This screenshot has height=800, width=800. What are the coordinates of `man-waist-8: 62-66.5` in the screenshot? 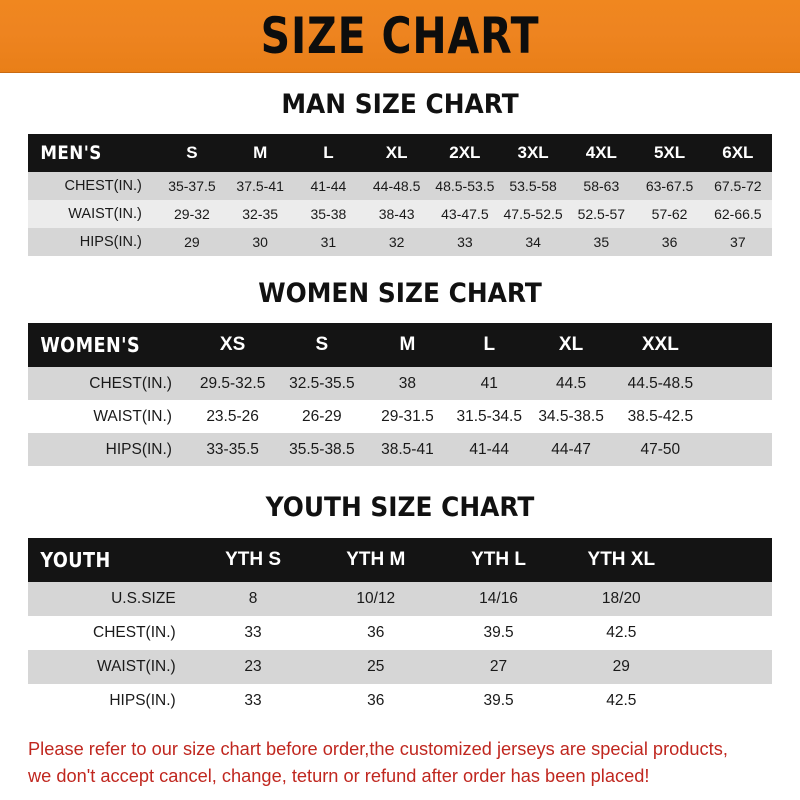 It's located at (738, 214).